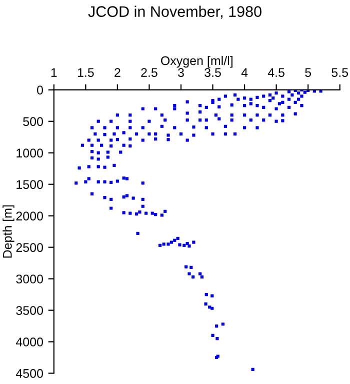 Image resolution: width=350 pixels, height=384 pixels. I want to click on y-tick-label: 1000, so click(29, 153).